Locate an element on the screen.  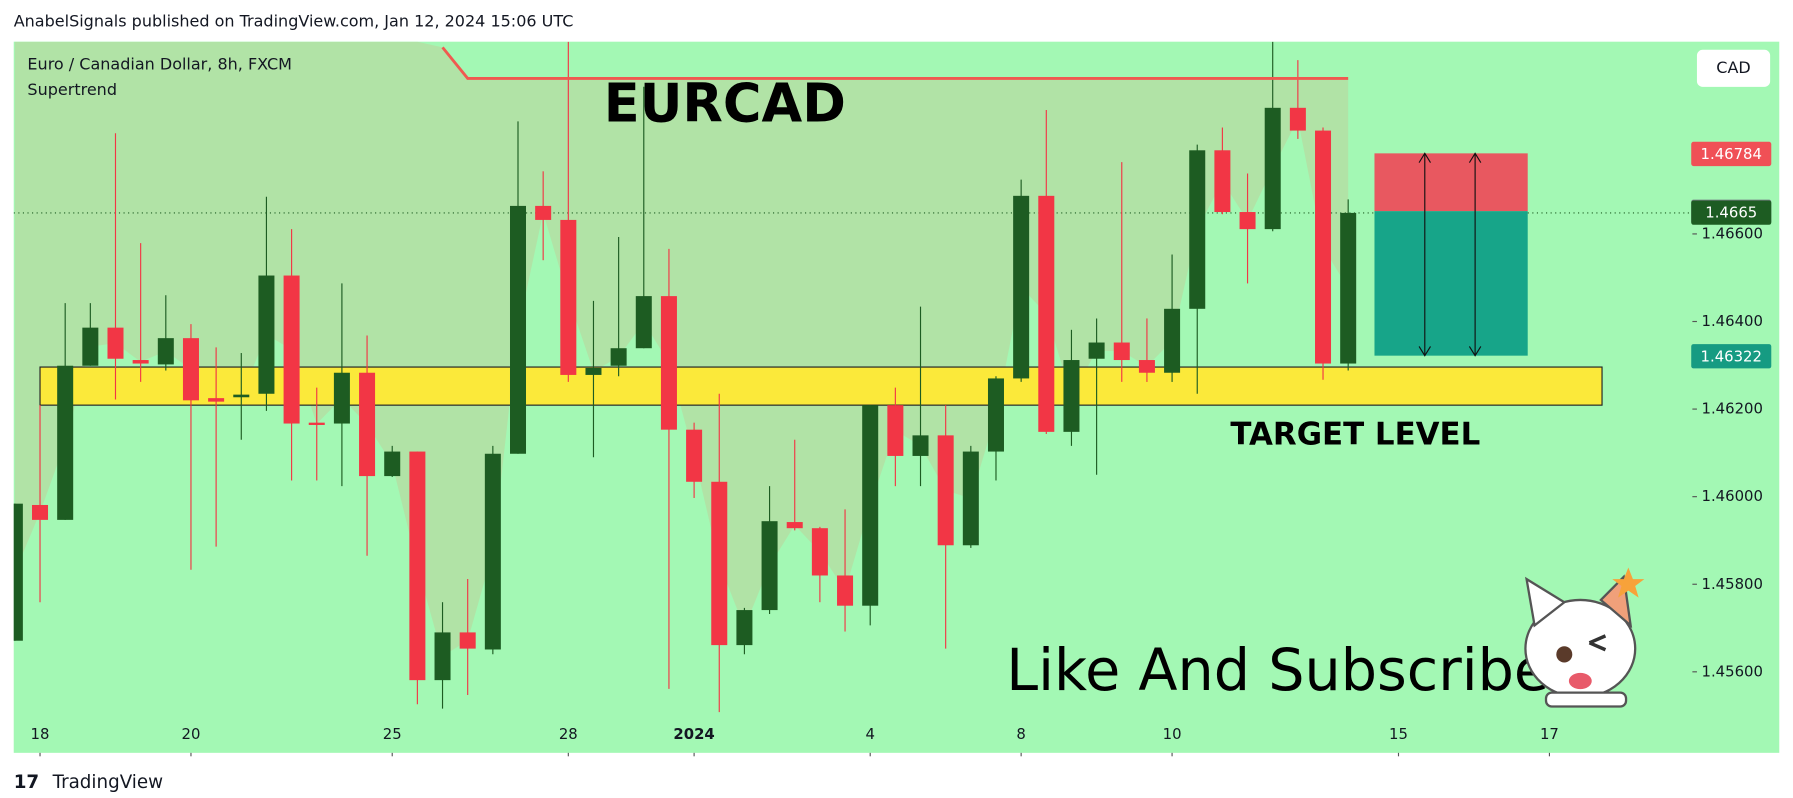
x-tick-label: 28 is located at coordinates (568, 734).